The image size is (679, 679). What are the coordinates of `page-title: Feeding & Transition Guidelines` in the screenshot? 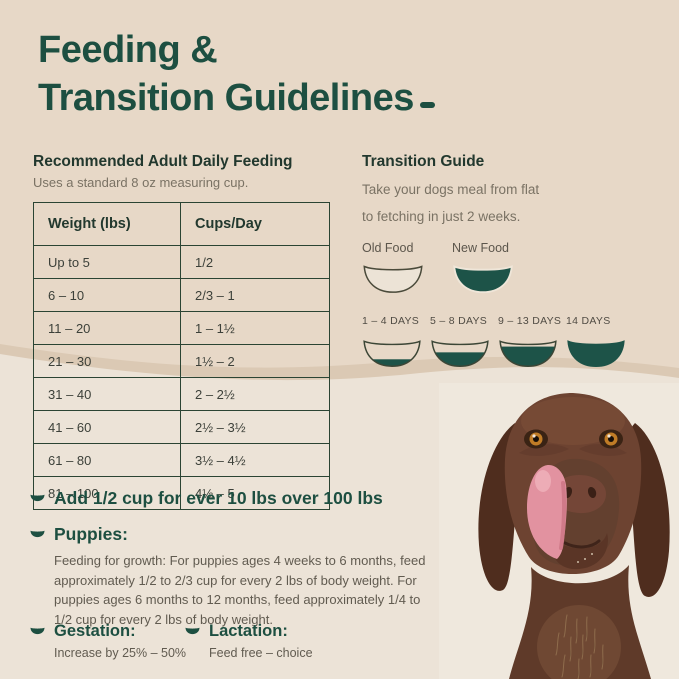 It's located at (236, 74).